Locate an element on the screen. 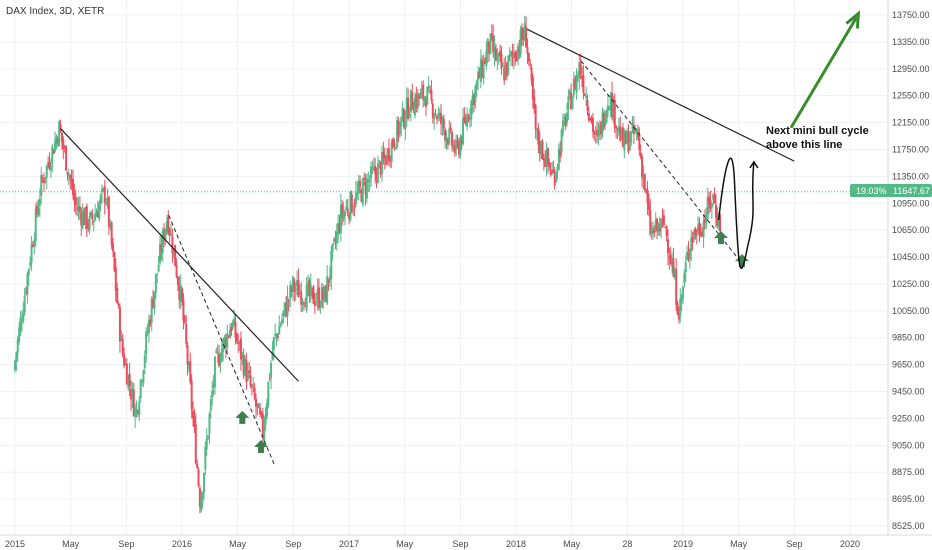 This screenshot has width=932, height=550. y-tick-label: 9650.00 is located at coordinates (908, 365).